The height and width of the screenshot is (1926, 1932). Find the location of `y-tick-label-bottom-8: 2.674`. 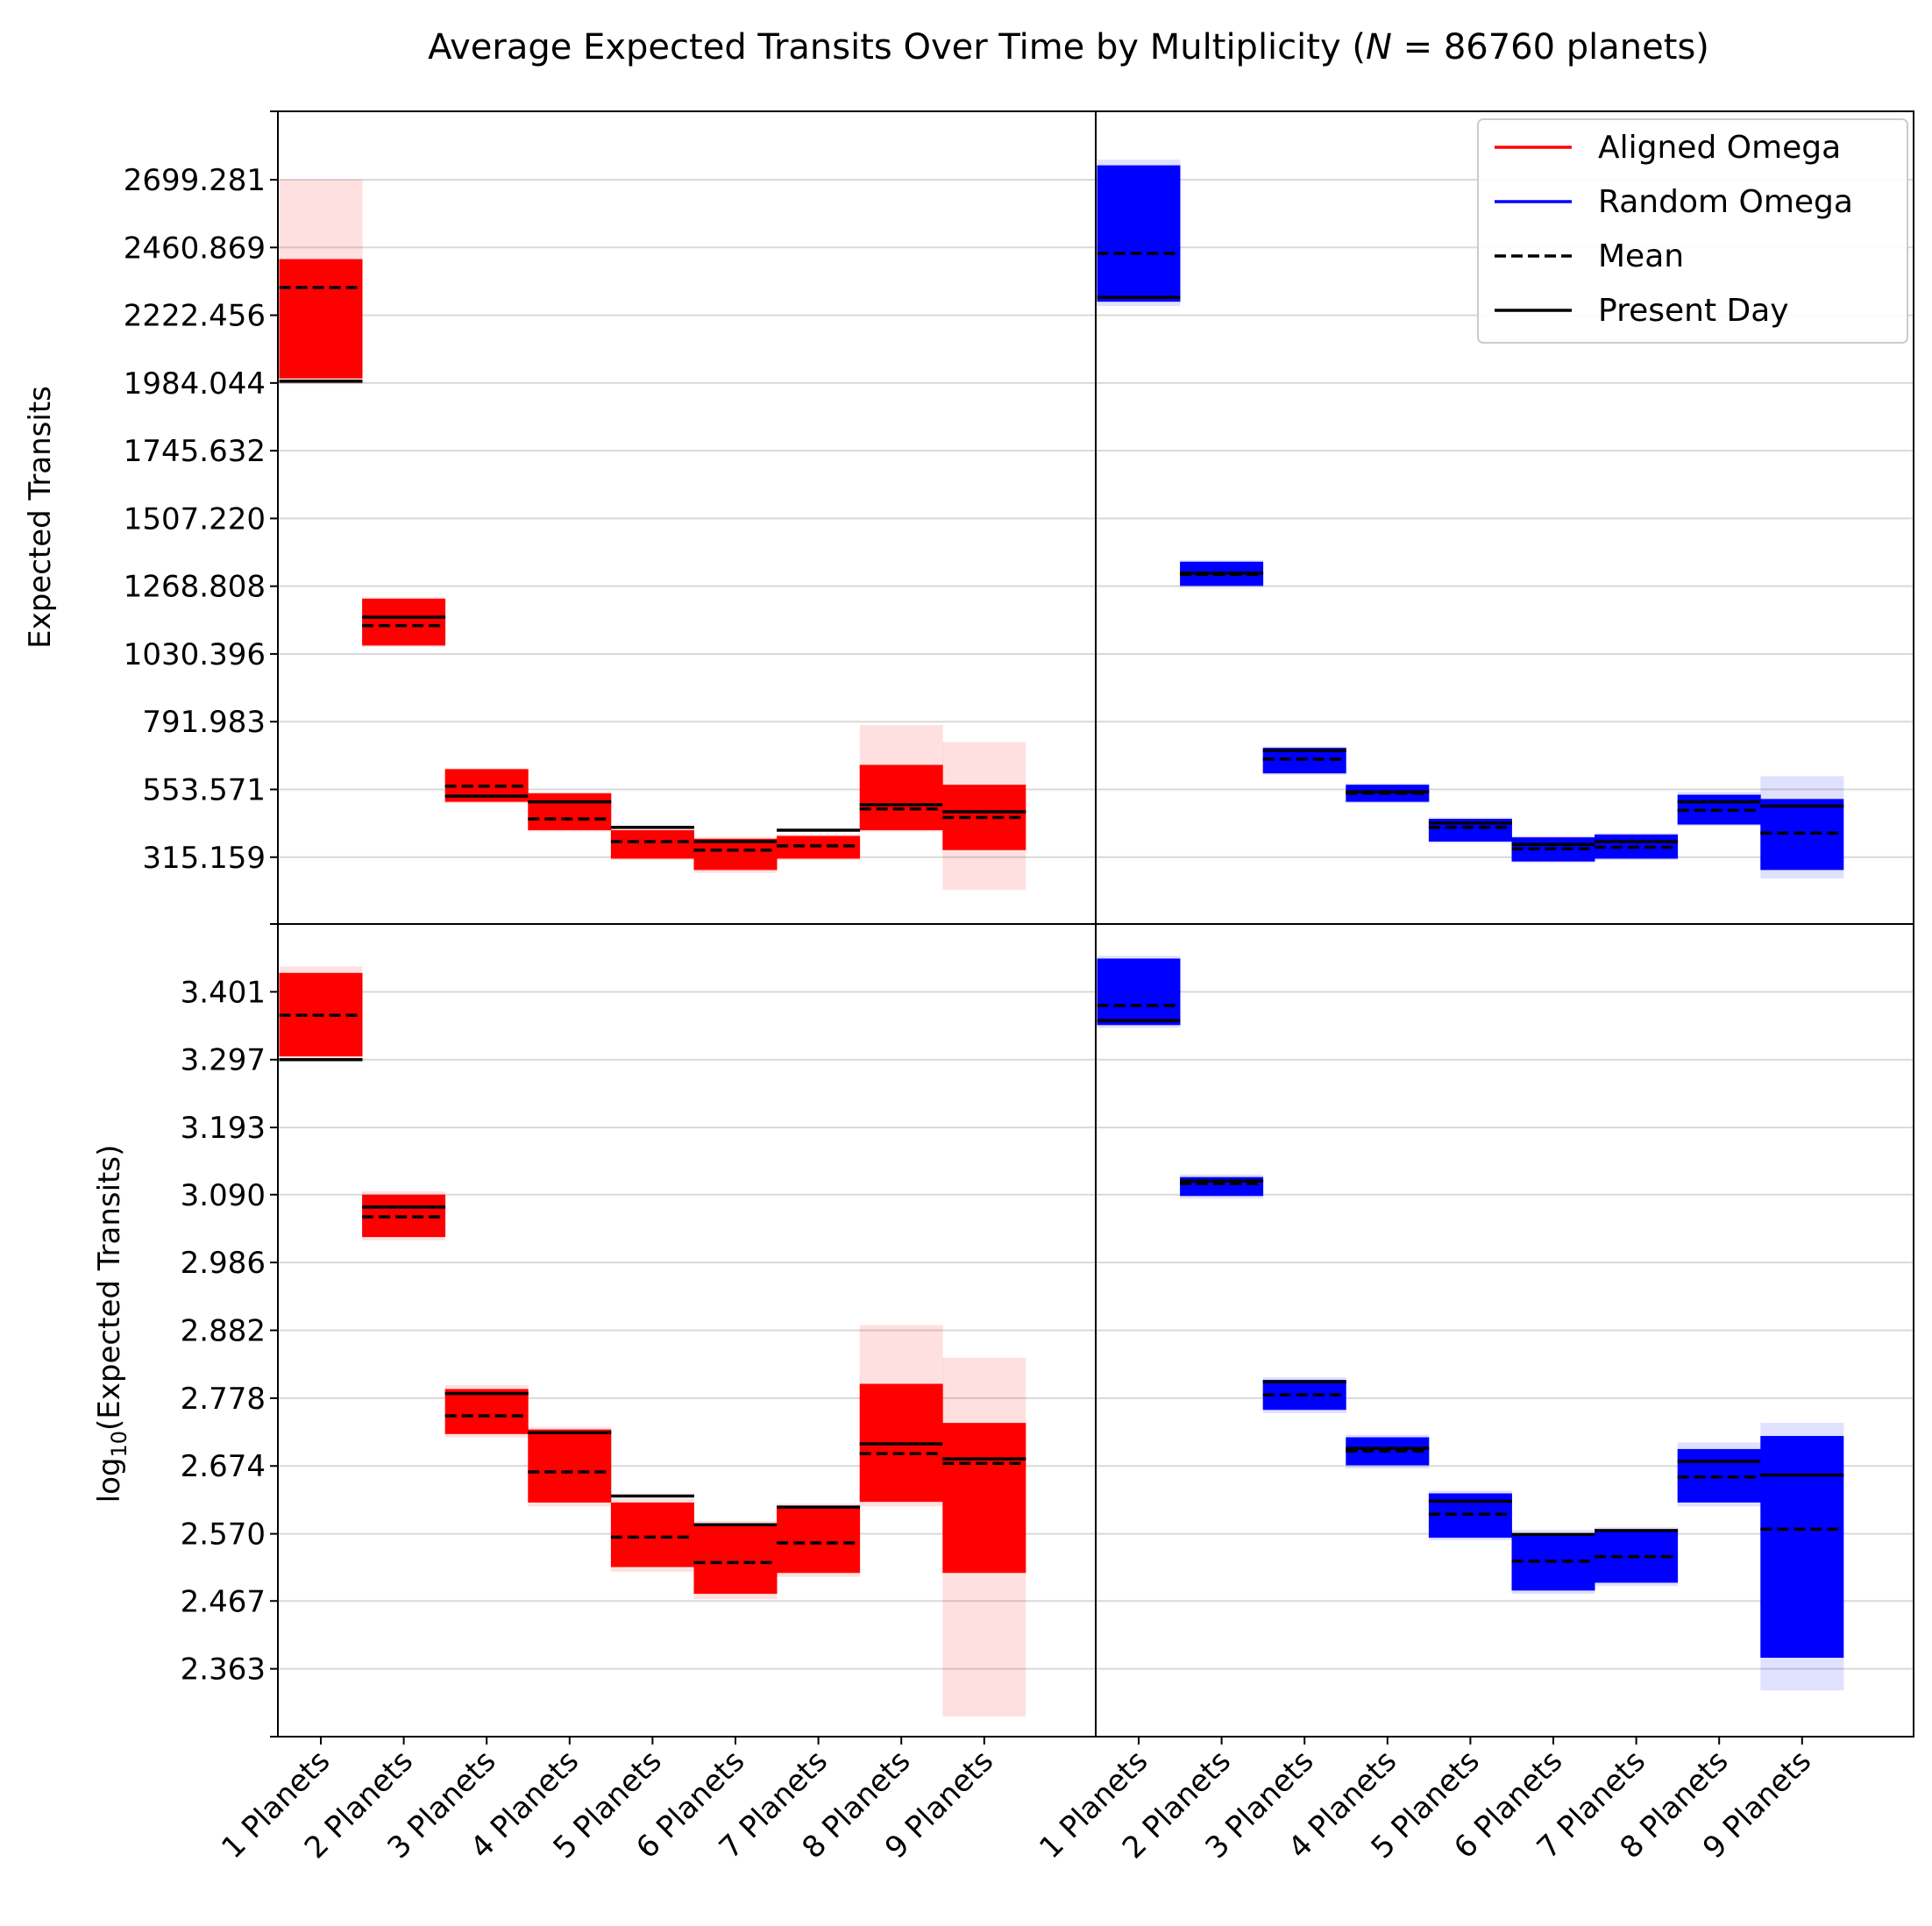

y-tick-label-bottom-8: 2.674 is located at coordinates (223, 1467).